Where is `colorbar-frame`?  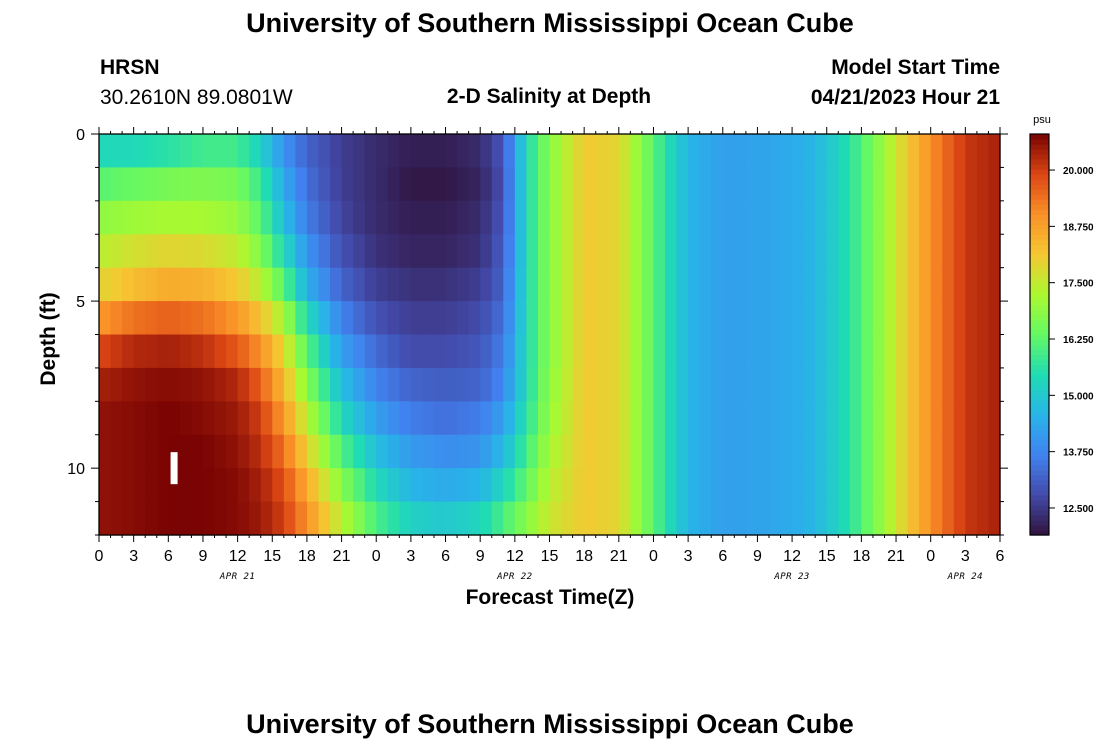 colorbar-frame is located at coordinates (1039, 334).